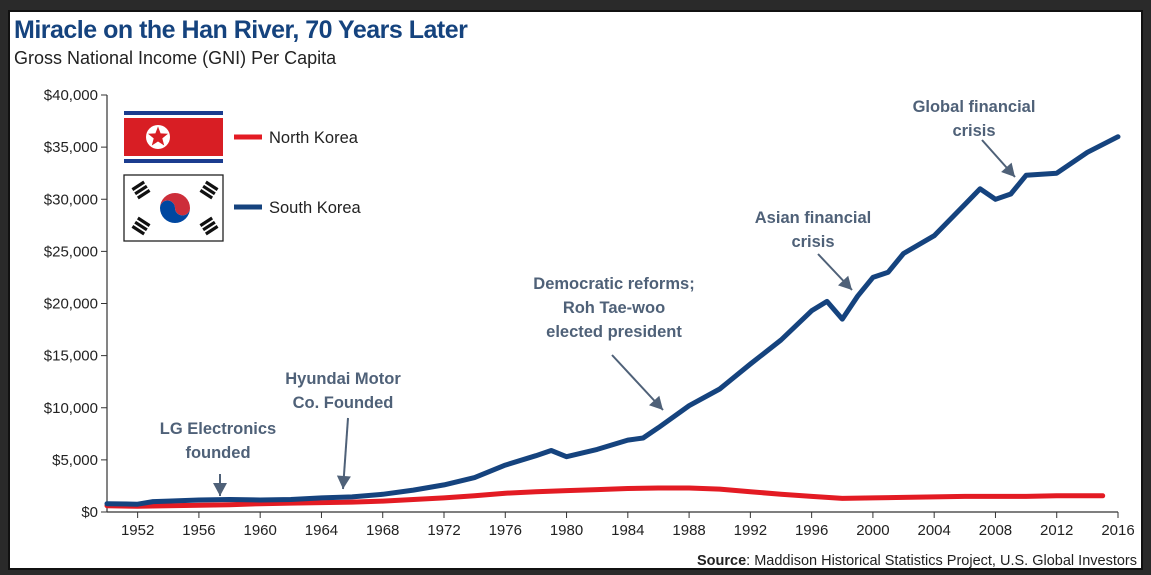 The image size is (1151, 575). Describe the element at coordinates (175, 58) in the screenshot. I see `chart-subtitle: Gross National Income (GNI) Per Capita` at that location.